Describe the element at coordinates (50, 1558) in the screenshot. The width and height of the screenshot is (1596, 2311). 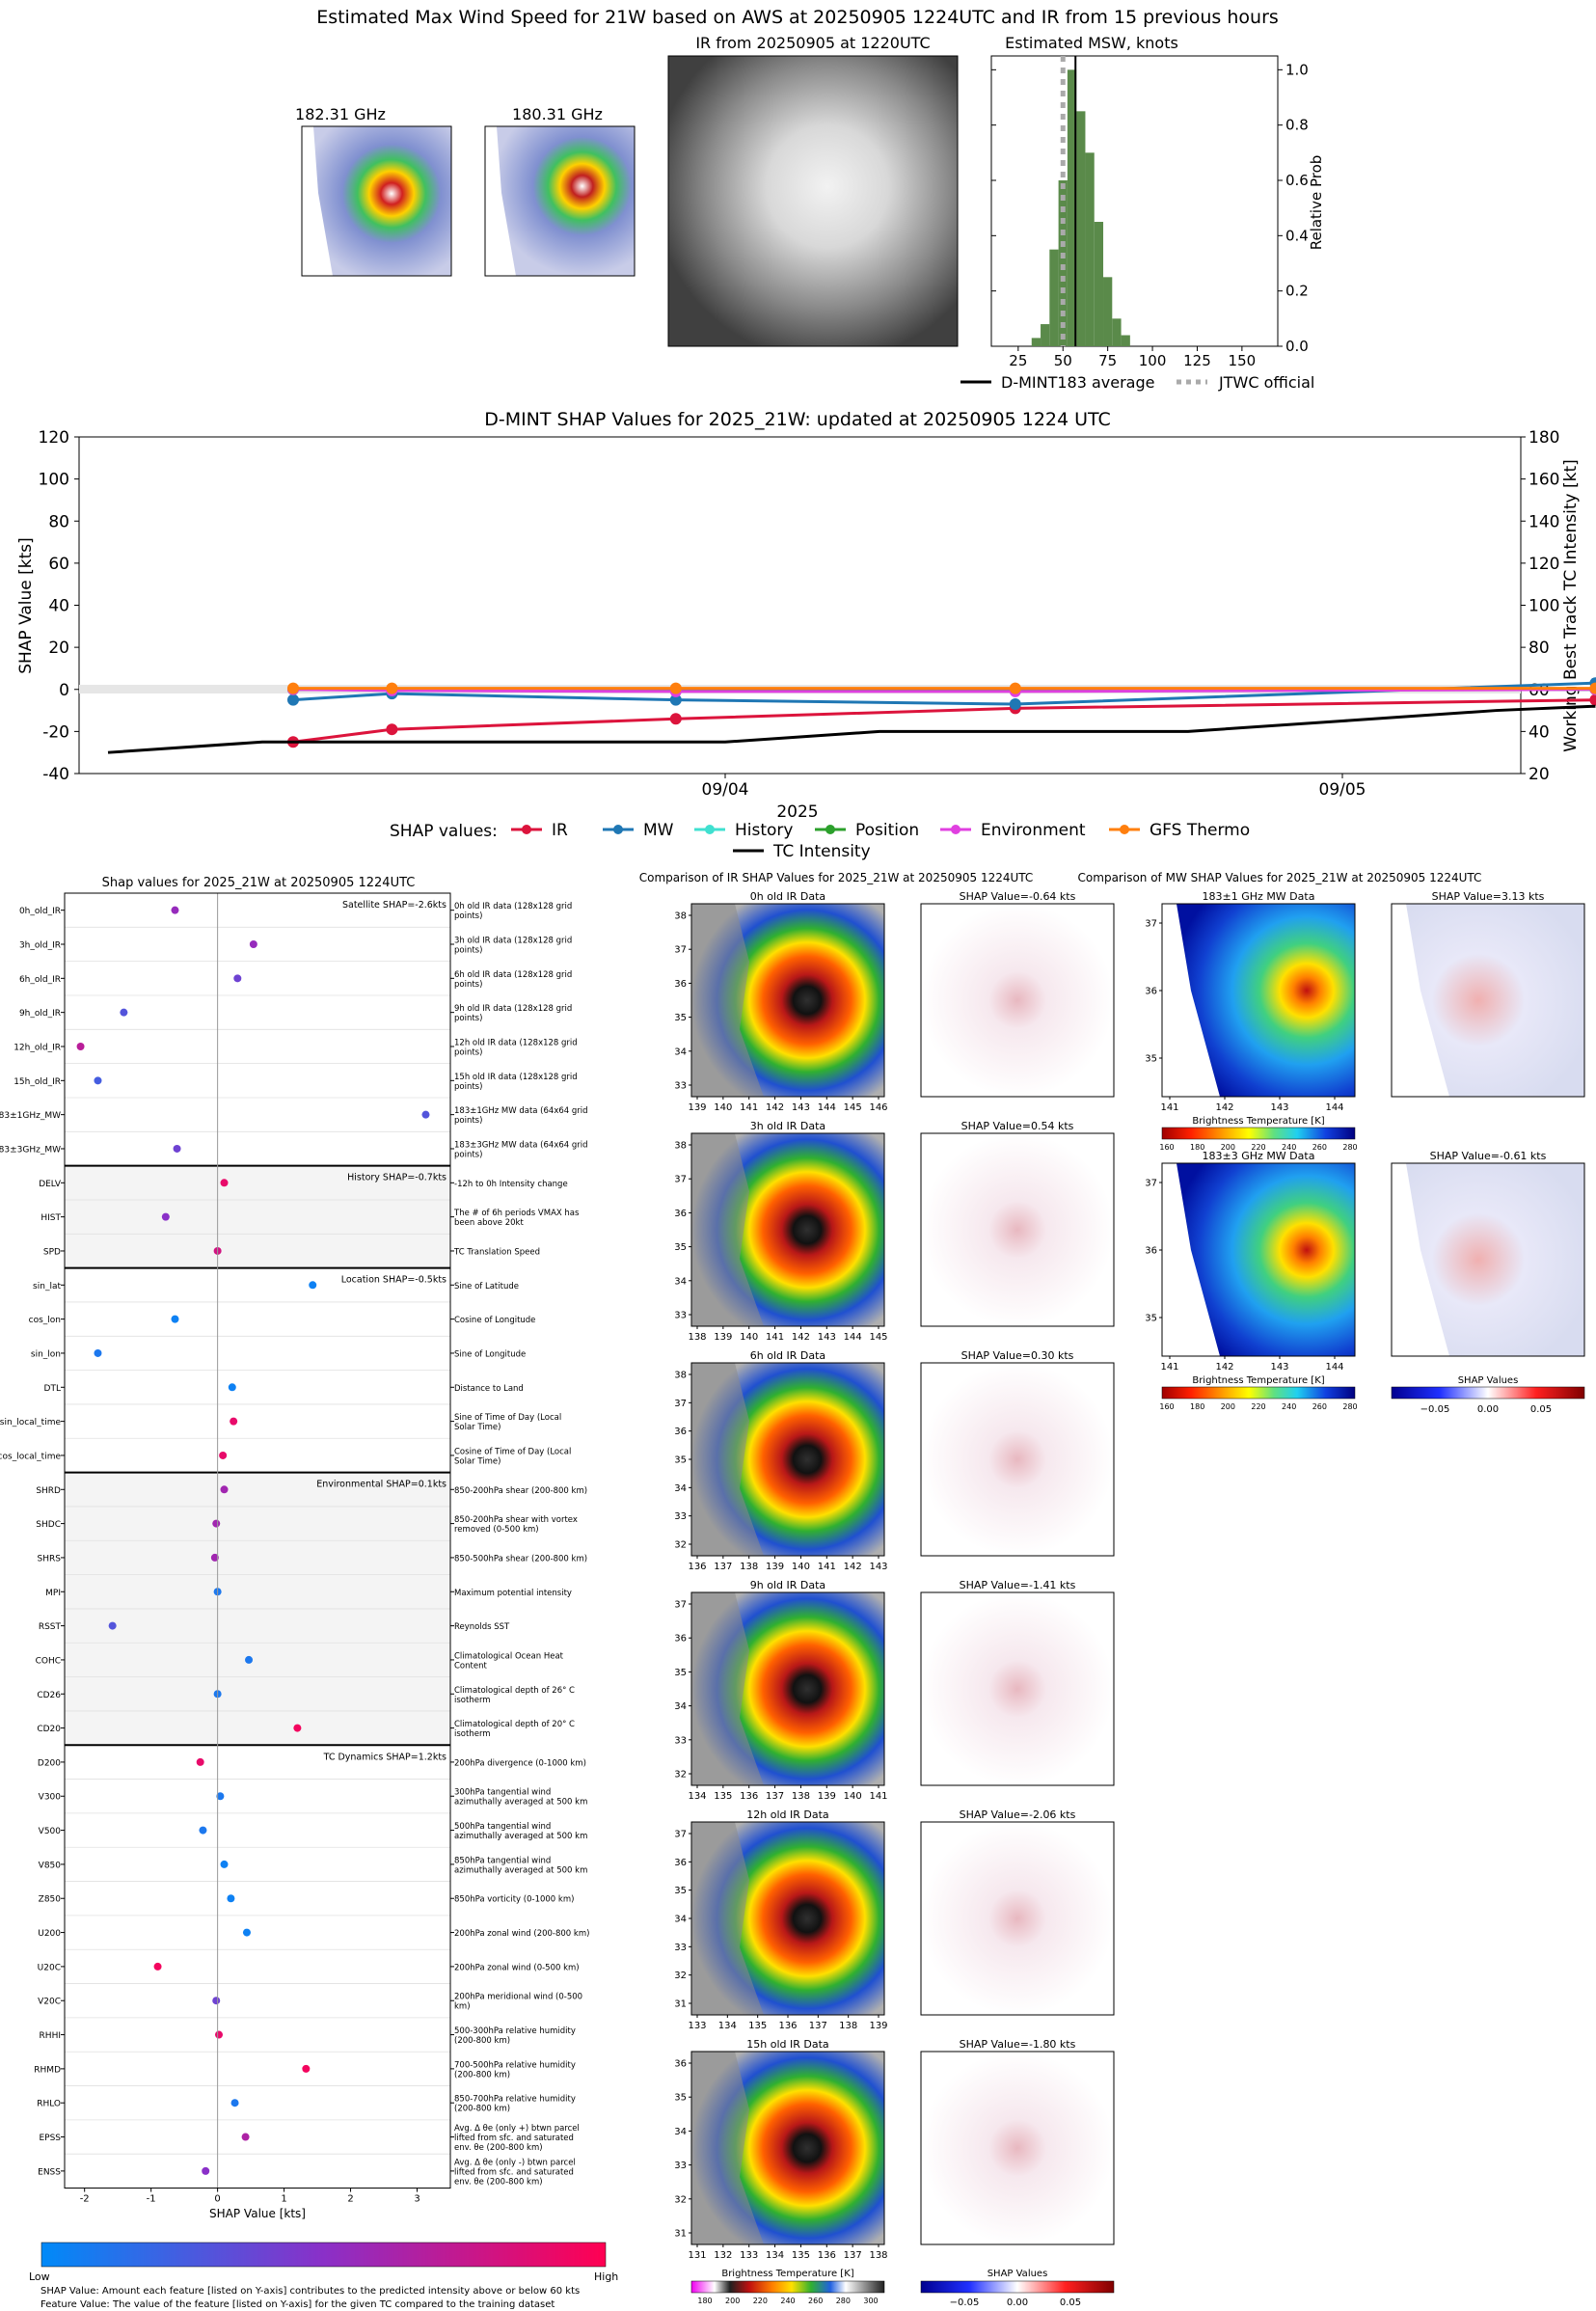
I see `feature-name: SHRS` at that location.